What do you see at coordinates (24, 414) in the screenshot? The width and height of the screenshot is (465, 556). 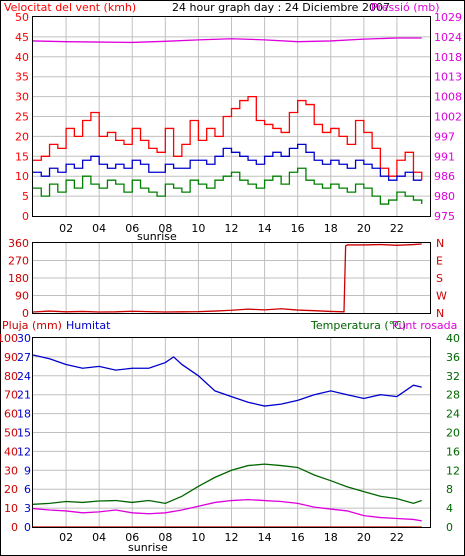 I see `humidity-tick-label: 18` at bounding box center [24, 414].